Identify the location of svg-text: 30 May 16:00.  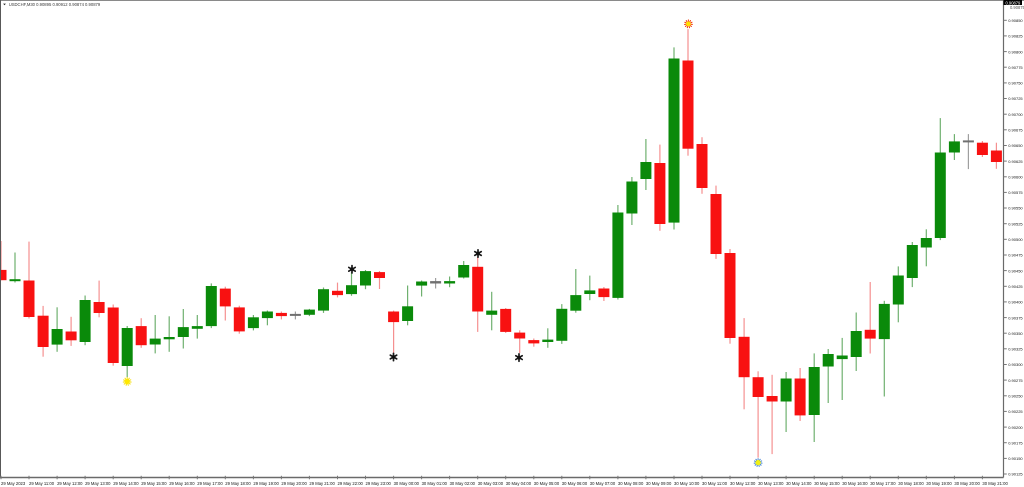
(855, 483).